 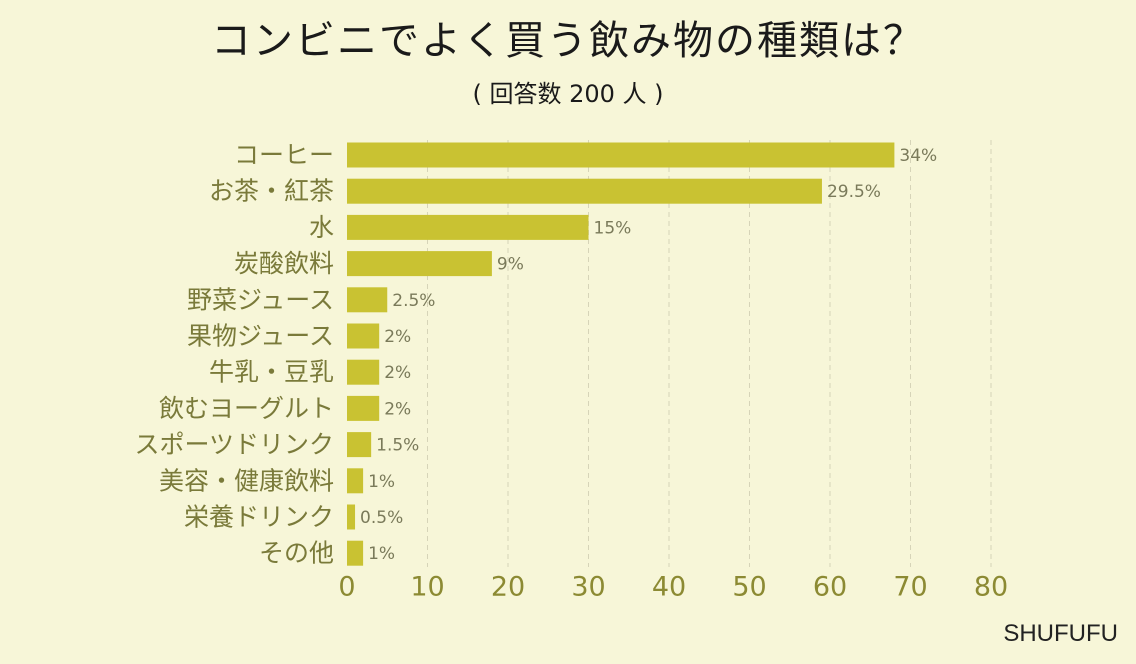 I want to click on x-tick-label-70: 70, so click(x=910, y=587).